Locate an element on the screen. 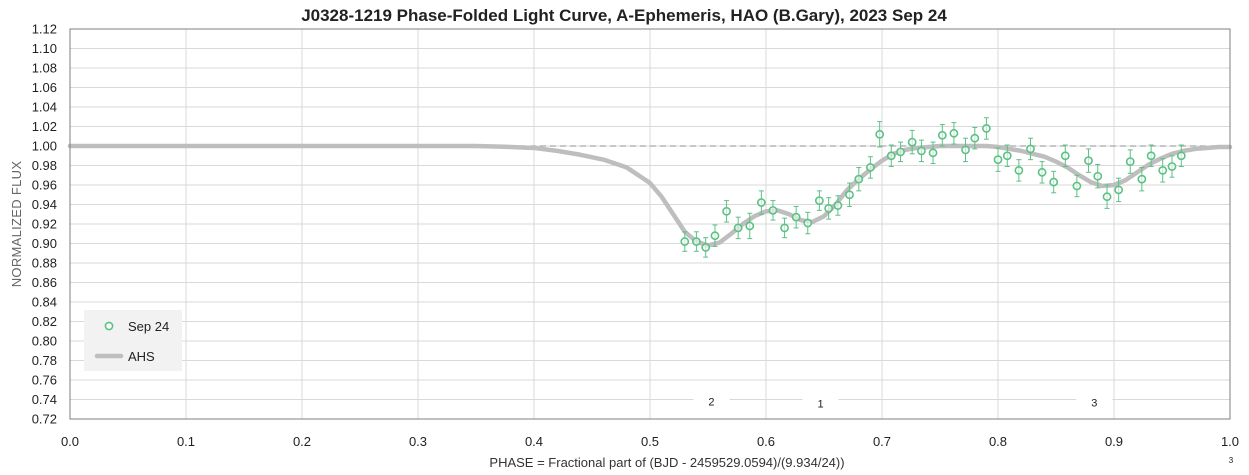 This screenshot has width=1249, height=475. y-tick-label: 0.74 is located at coordinates (44, 399).